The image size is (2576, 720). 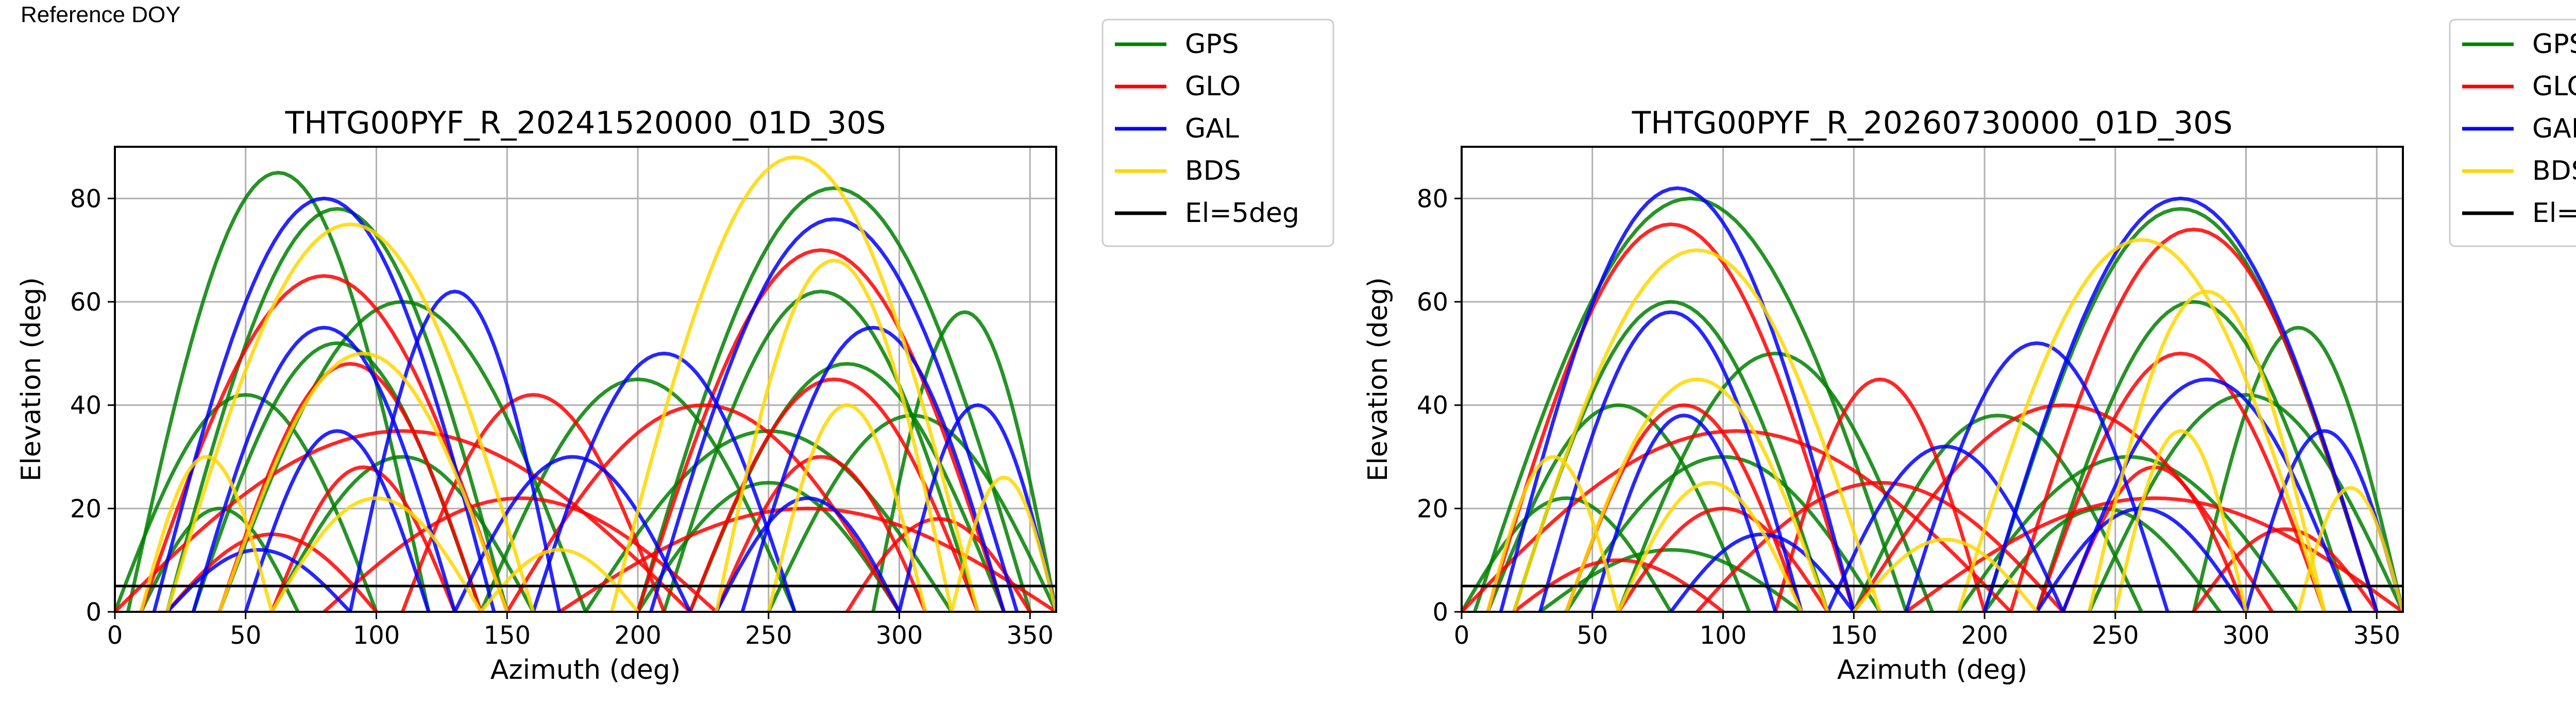 I want to click on legend-entry-gps: GPS, so click(x=1212, y=44).